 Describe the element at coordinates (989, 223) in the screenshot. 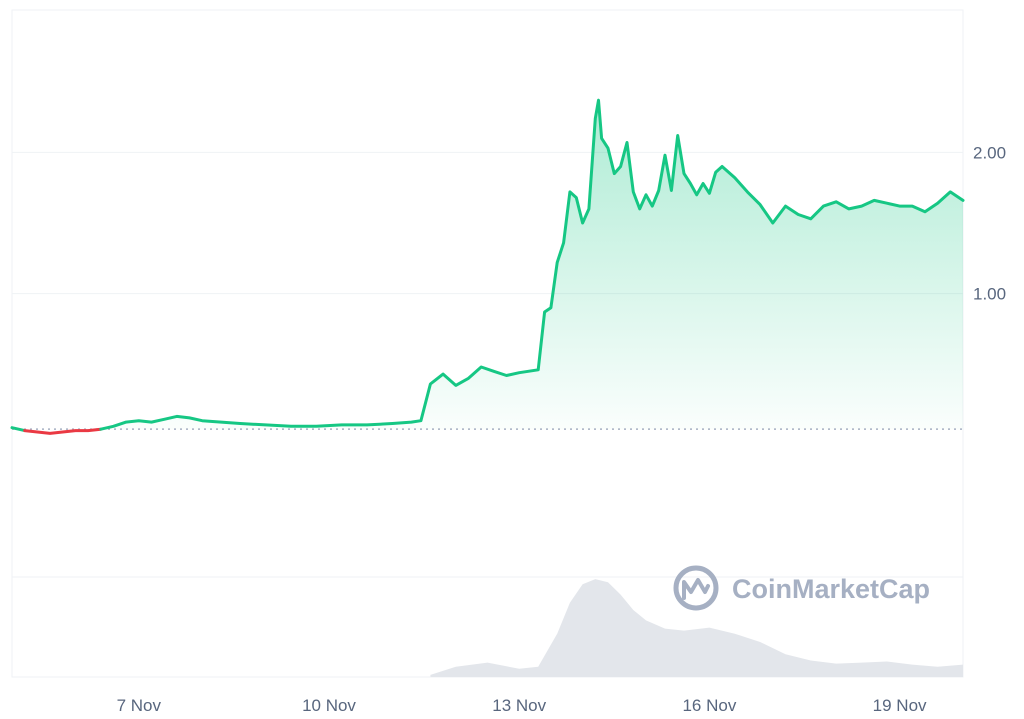

I see `y-axis: 1.00 2.00` at that location.